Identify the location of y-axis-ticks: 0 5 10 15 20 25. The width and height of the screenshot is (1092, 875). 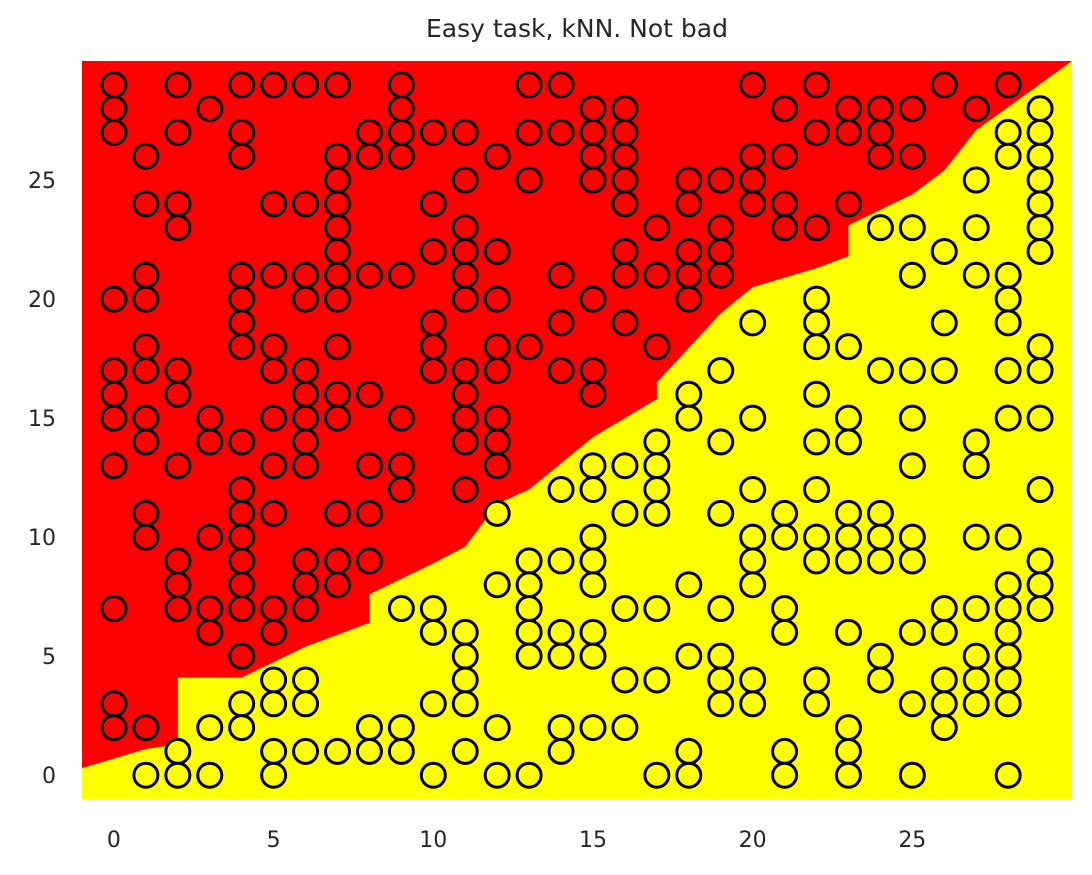
(42, 479).